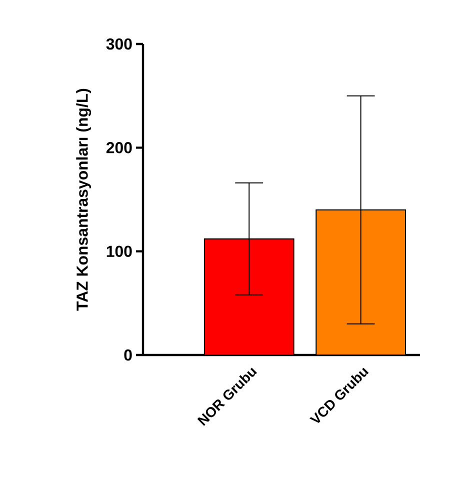  Describe the element at coordinates (119, 44) in the screenshot. I see `y-tick-label: 300` at that location.